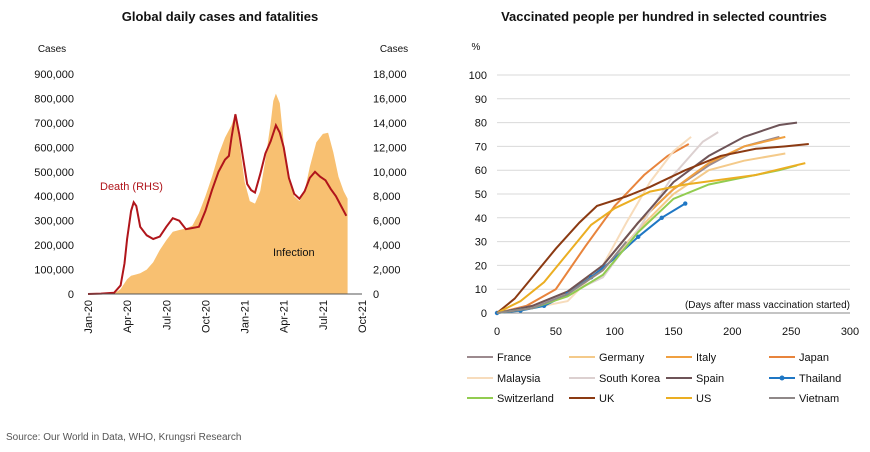 The width and height of the screenshot is (870, 452). I want to click on left-y-tick: 100,000, so click(54, 271).